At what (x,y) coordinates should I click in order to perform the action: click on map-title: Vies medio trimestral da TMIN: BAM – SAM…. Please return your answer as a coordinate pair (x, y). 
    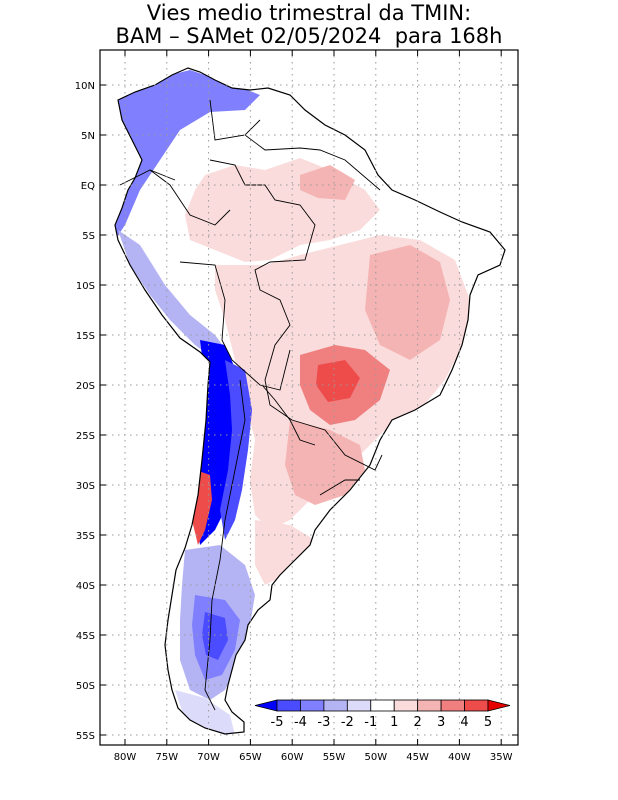
    Looking at the image, I should click on (309, 25).